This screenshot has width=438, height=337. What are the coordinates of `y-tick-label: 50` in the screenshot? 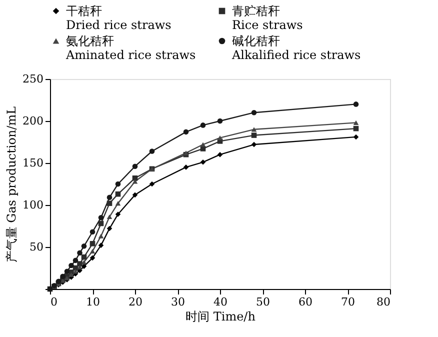 It's located at (37, 247).